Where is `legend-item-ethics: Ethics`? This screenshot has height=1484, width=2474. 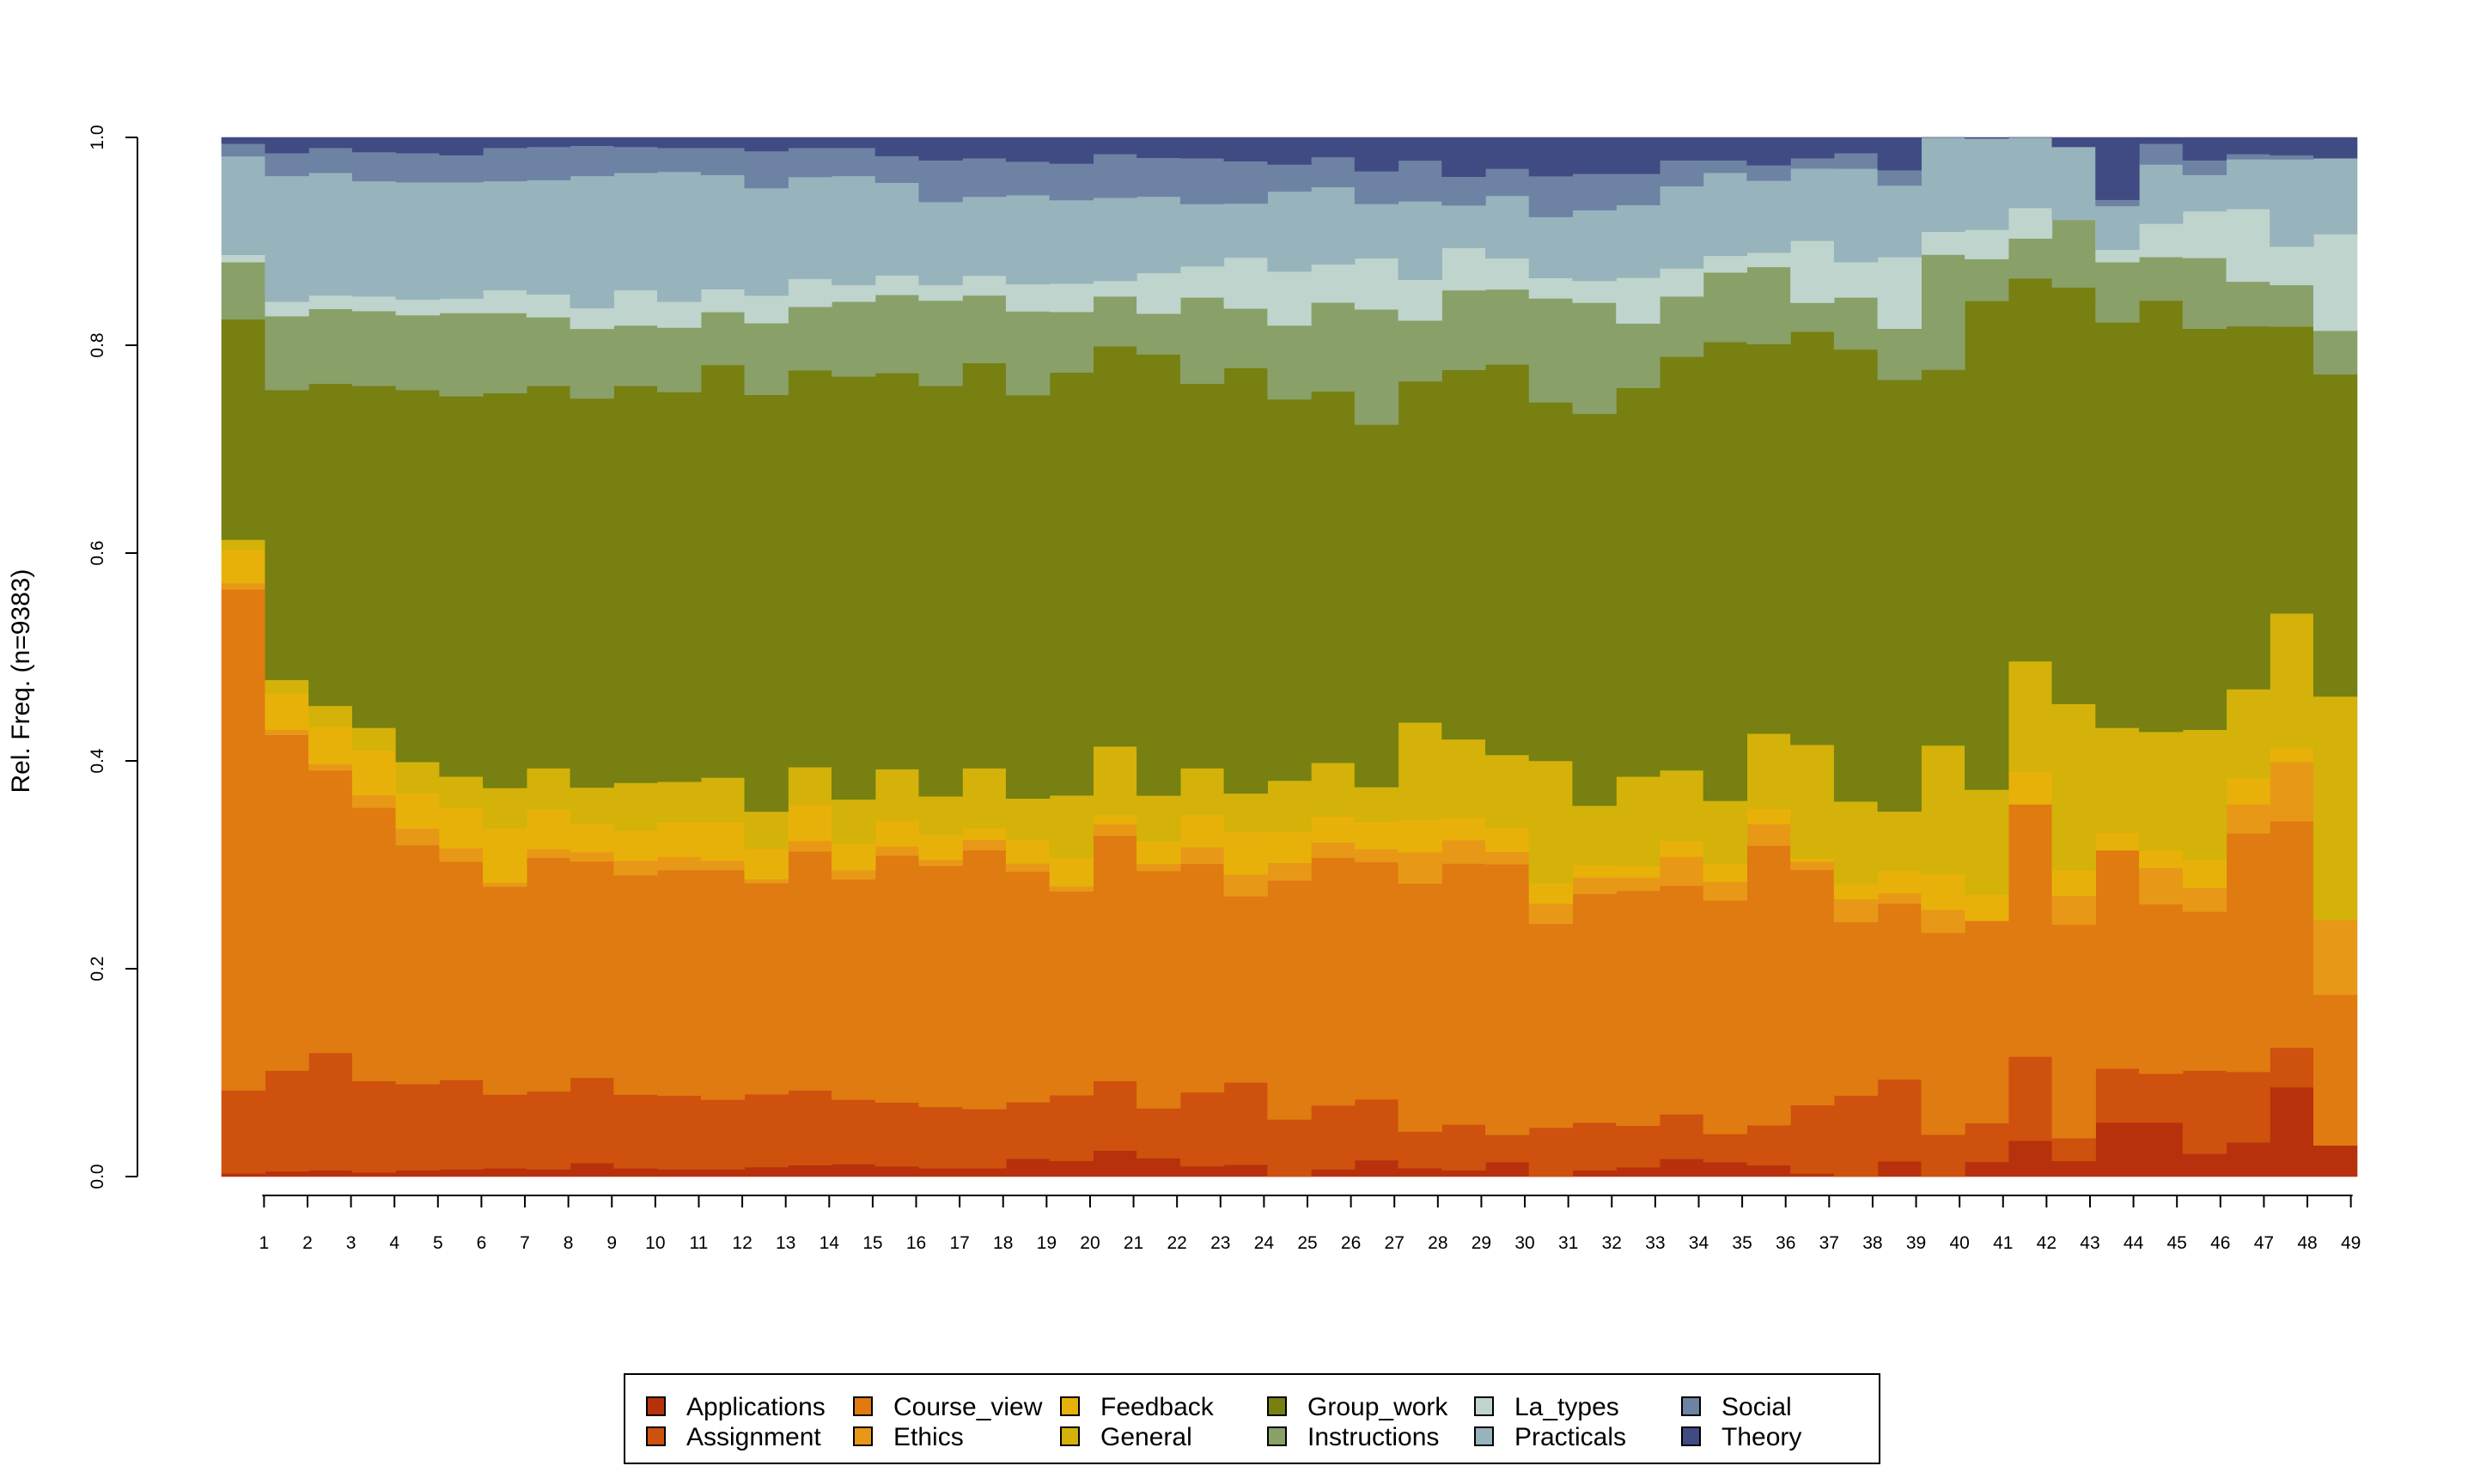
legend-item-ethics: Ethics is located at coordinates (908, 1437).